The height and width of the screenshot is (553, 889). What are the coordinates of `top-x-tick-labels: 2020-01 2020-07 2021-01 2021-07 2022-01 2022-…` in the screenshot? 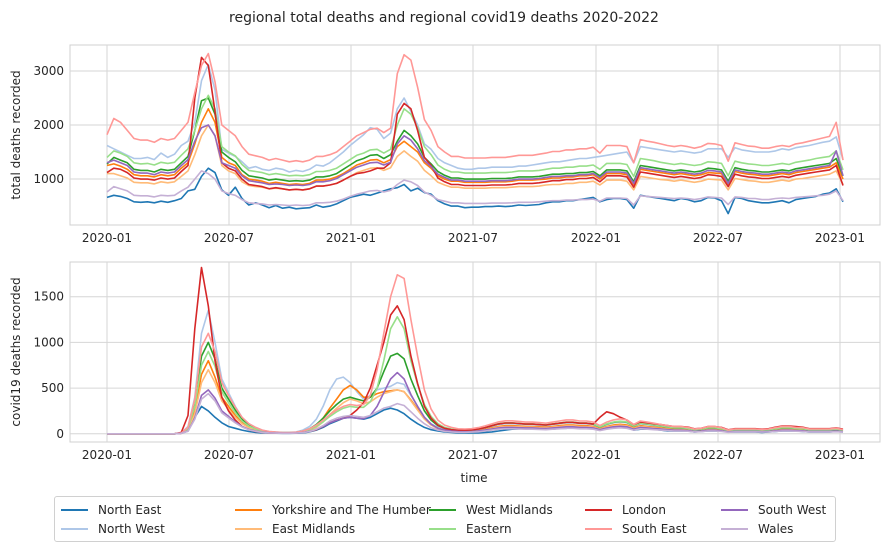 It's located at (473, 238).